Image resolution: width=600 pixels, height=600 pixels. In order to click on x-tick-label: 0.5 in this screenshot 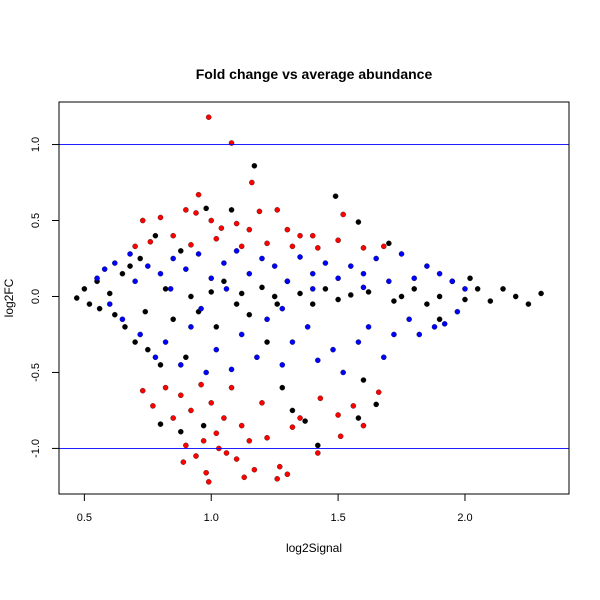, I will do `click(84, 518)`.